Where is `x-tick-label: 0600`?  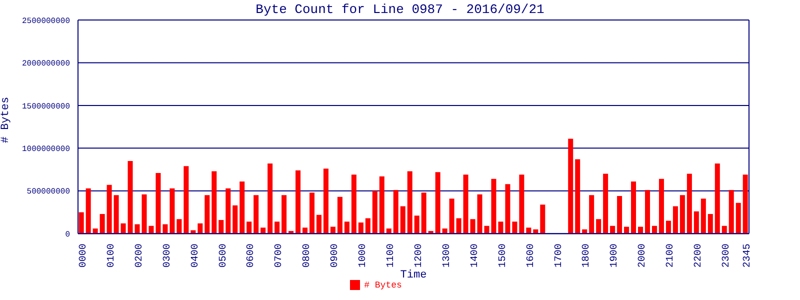
x-tick-label: 0600 is located at coordinates (252, 256).